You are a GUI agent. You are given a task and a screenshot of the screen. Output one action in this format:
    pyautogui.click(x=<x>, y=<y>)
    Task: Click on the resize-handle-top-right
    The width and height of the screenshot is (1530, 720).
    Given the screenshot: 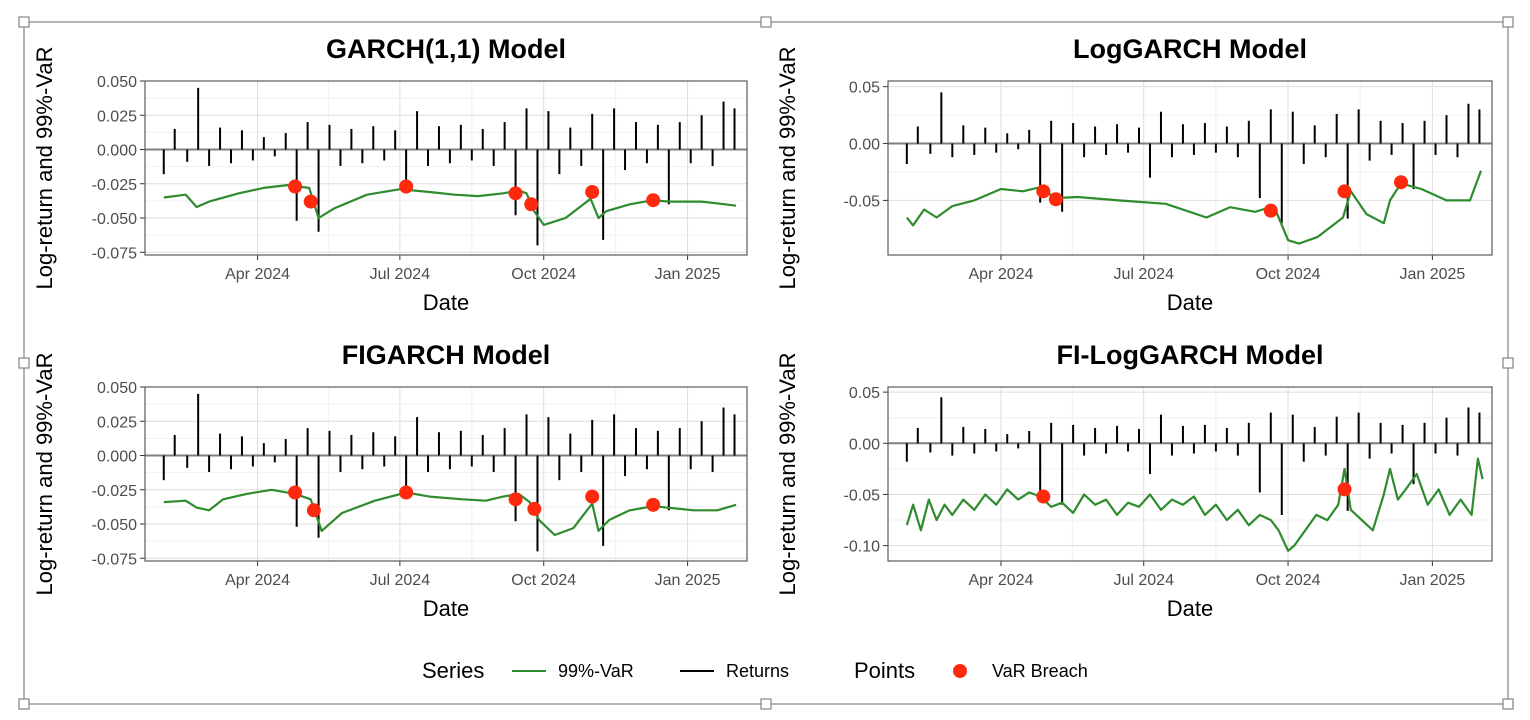 What is the action you would take?
    pyautogui.click(x=1508, y=22)
    